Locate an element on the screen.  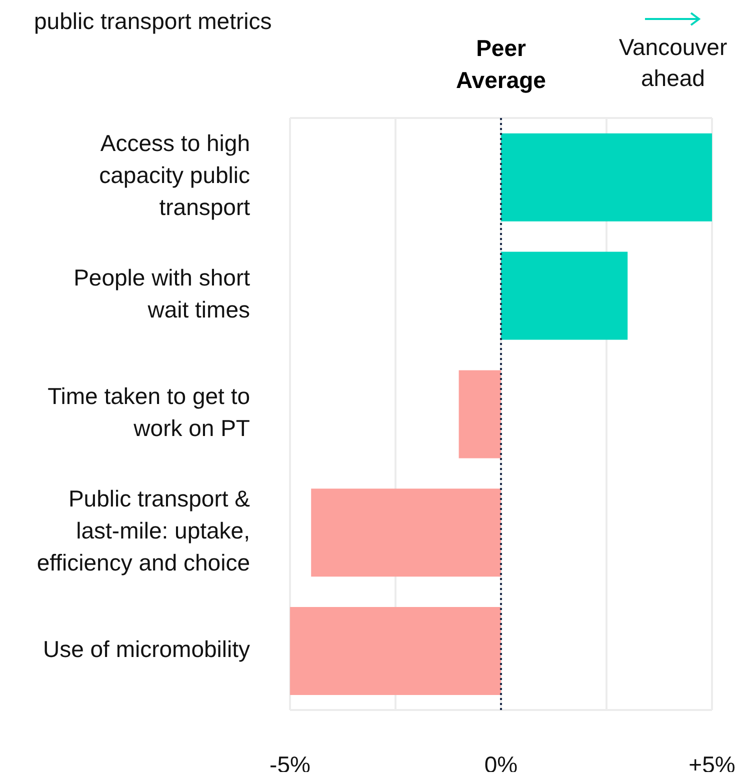
ref-line-label: Peer Average is located at coordinates (501, 64).